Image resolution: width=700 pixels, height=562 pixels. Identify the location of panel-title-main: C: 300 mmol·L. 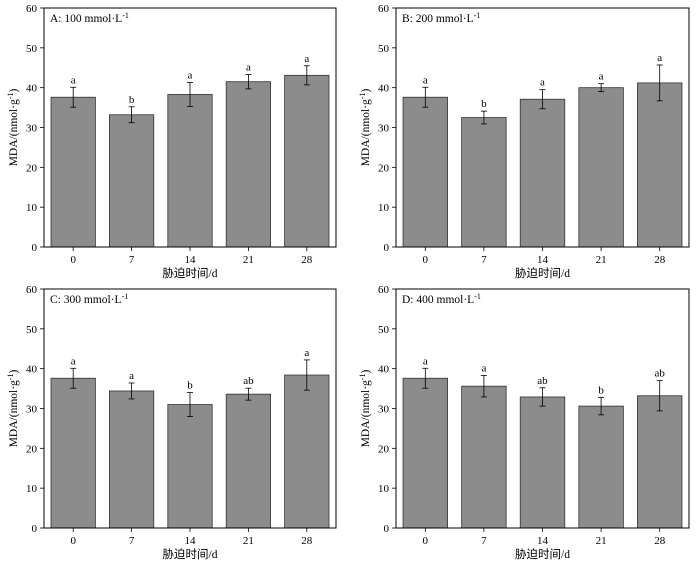
(86, 300).